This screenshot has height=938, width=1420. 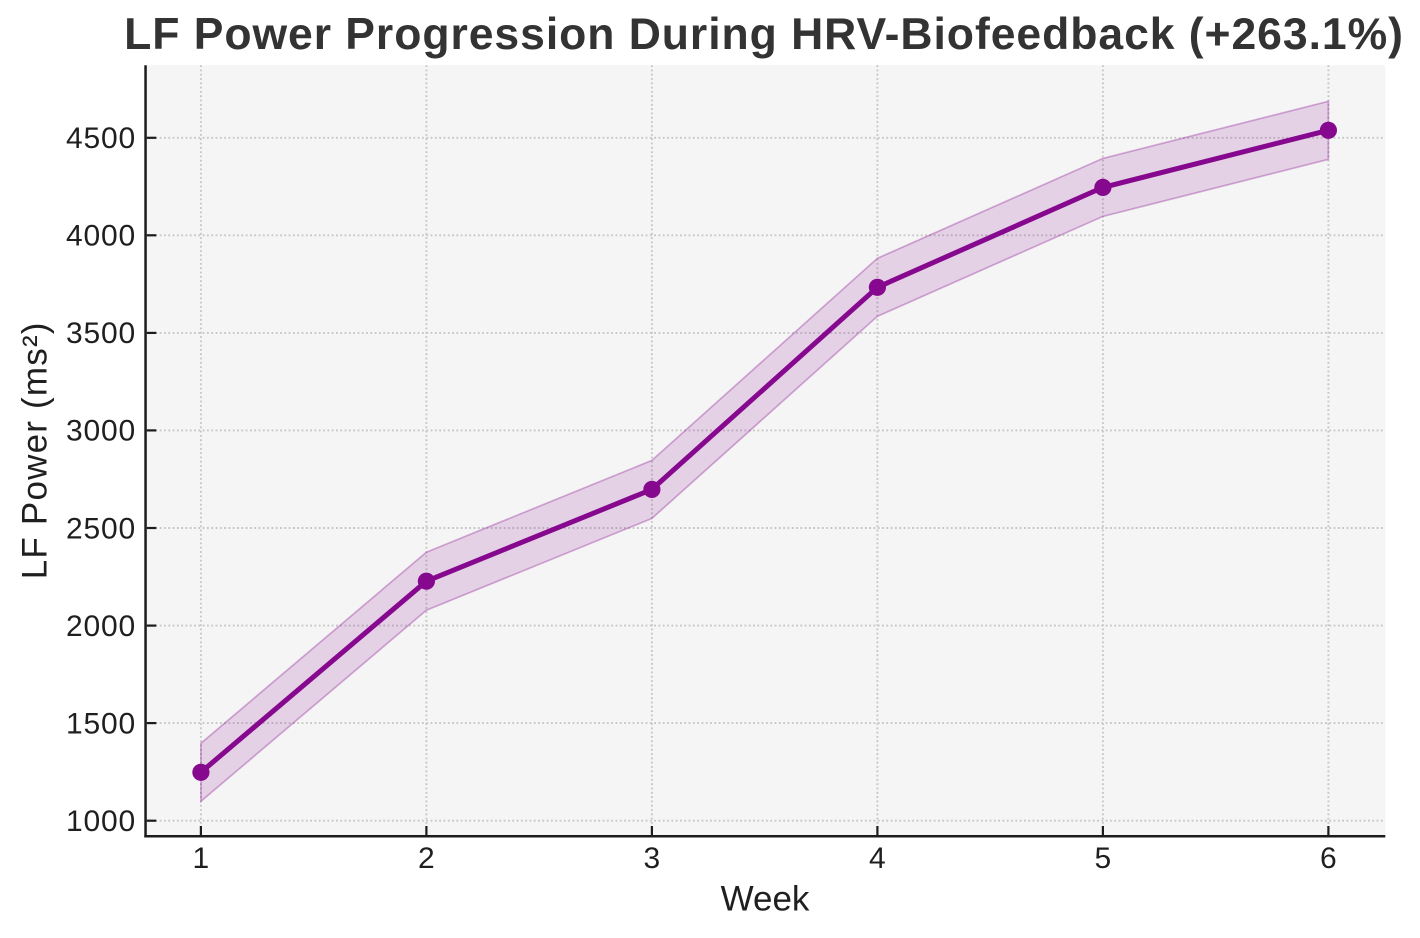 I want to click on svg-text: 3500, so click(x=101, y=333).